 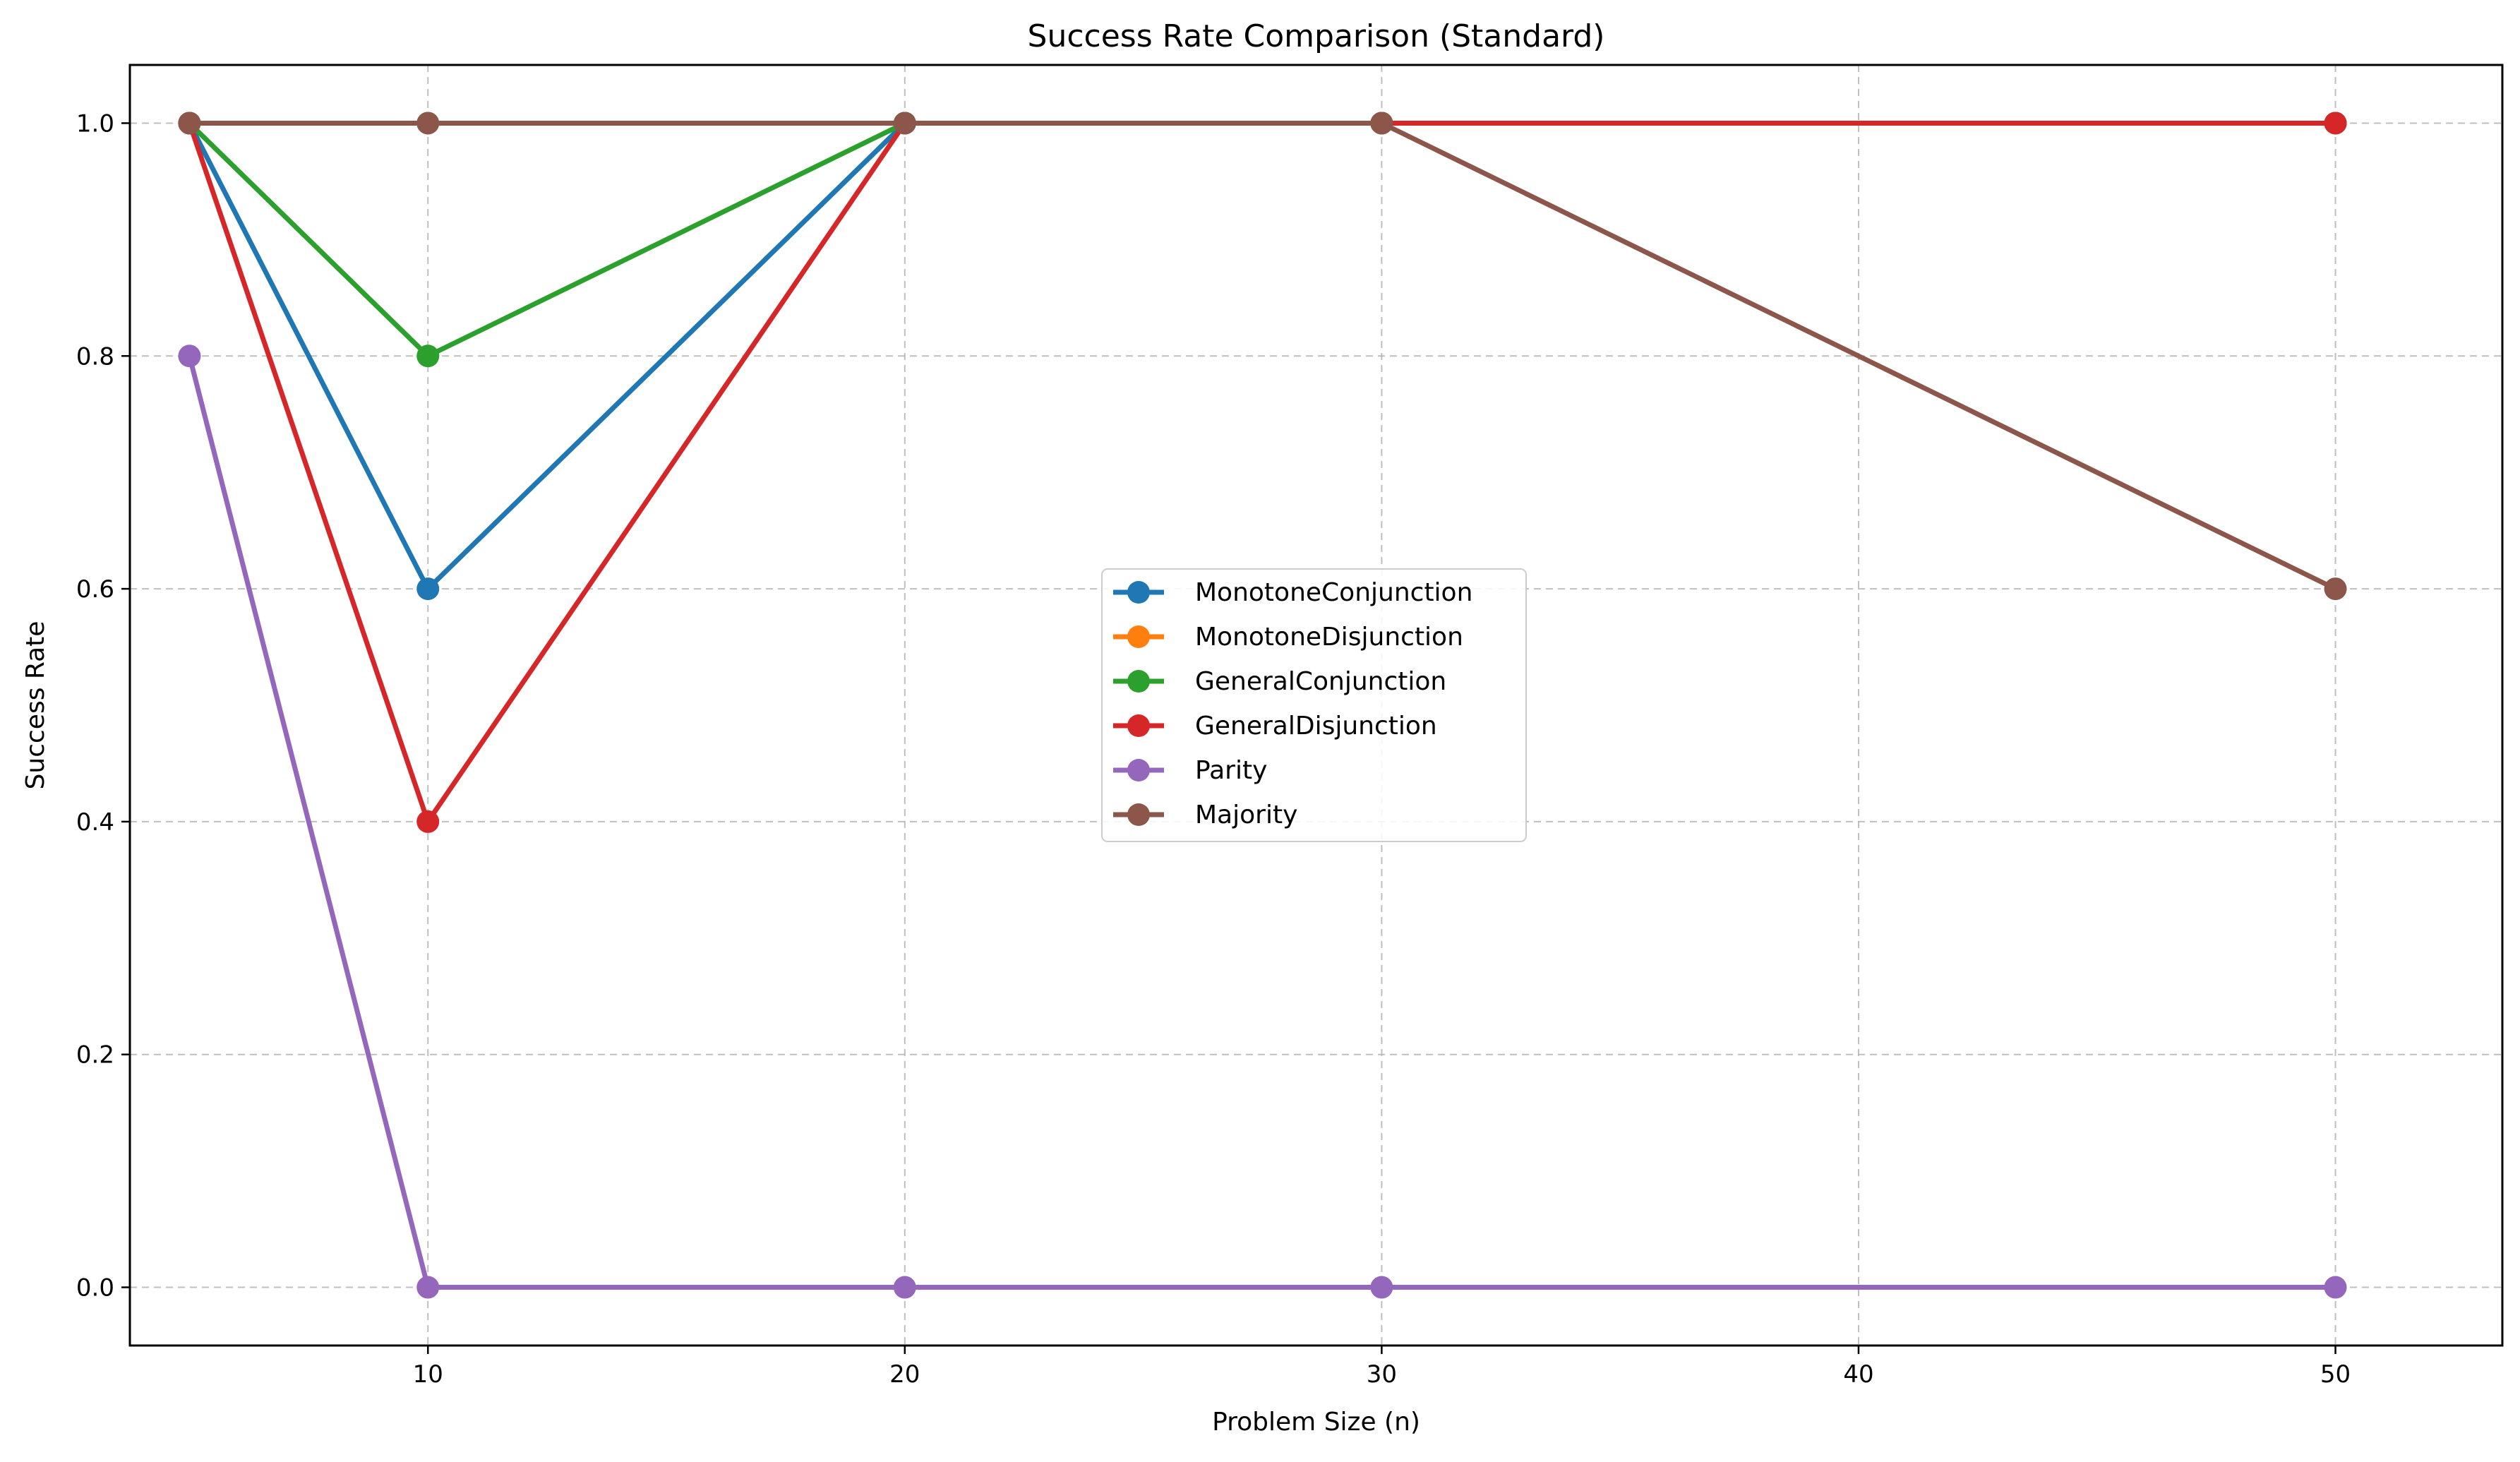 I want to click on x-tick-label: 10, so click(x=428, y=1374).